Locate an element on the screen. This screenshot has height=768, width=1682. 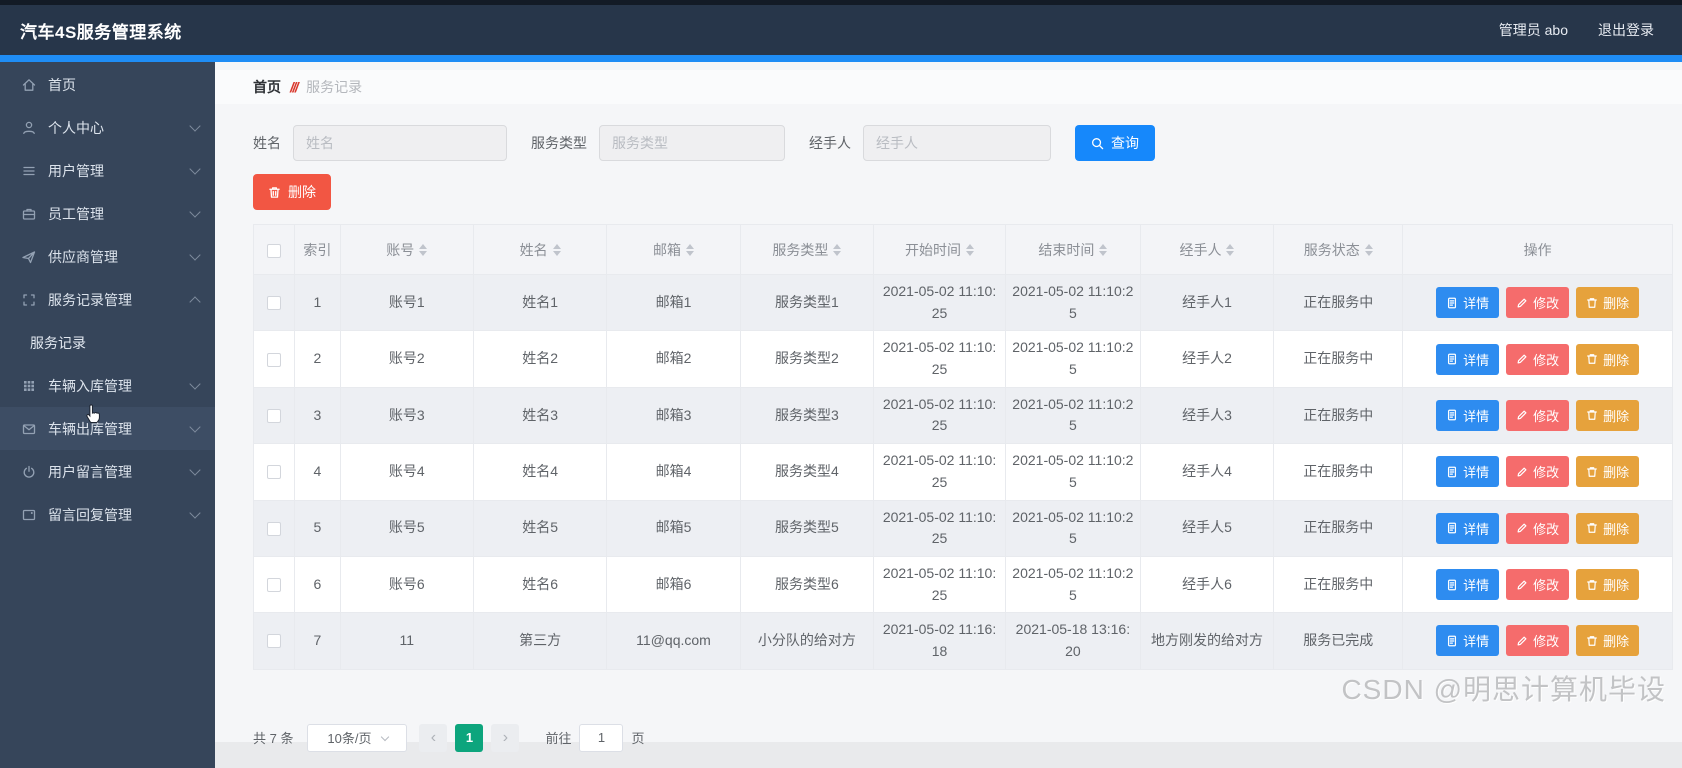
page-size-select: 10条/页 is located at coordinates (357, 737).